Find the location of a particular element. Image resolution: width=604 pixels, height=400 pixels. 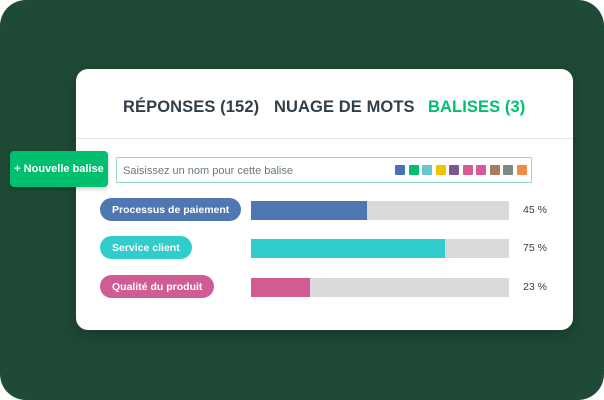

tab-tags: BALISES (3) is located at coordinates (477, 107).